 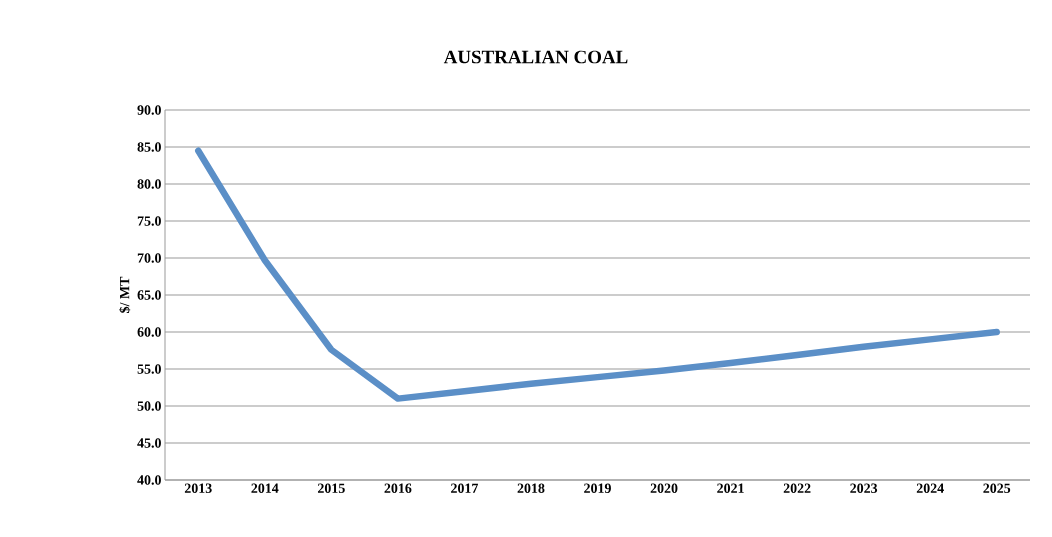 I want to click on x-tick-label: 2015, so click(x=331, y=488).